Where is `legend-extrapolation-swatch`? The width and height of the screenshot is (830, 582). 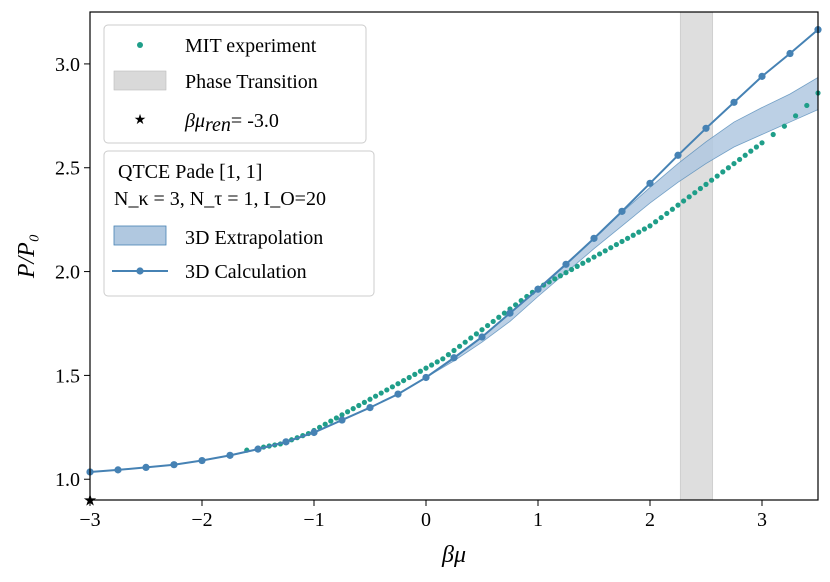 legend-extrapolation-swatch is located at coordinates (140, 235).